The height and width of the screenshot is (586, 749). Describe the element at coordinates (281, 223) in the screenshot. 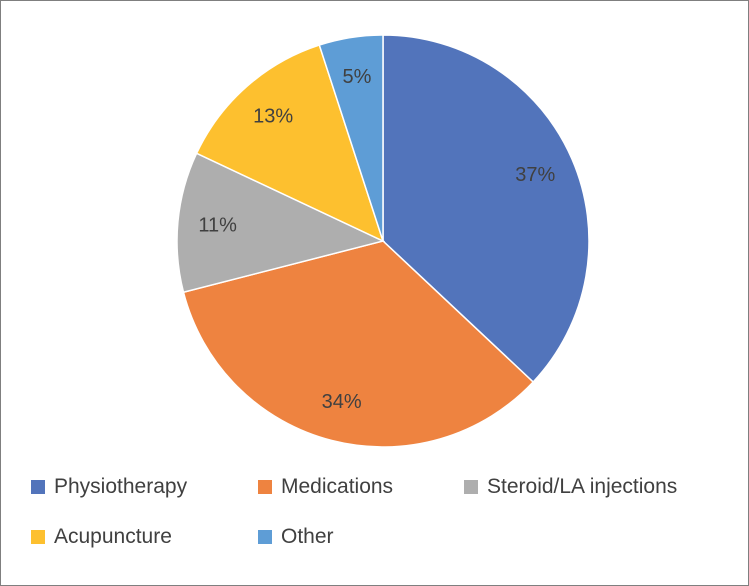

I see `pie-slice-steroid-la-injections` at that location.